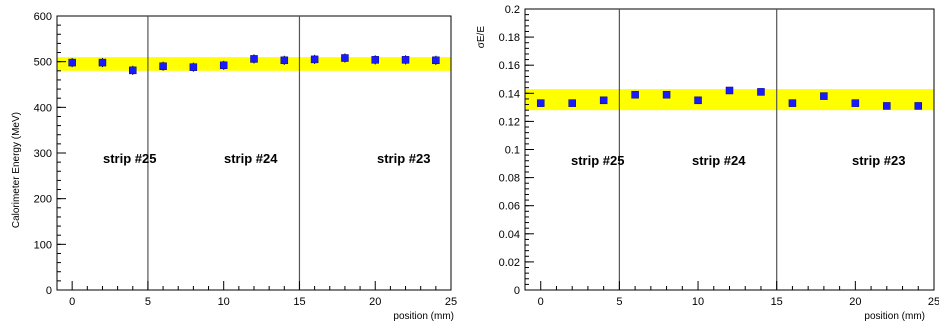 This screenshot has height=330, width=939. What do you see at coordinates (43, 154) in the screenshot?
I see `y-tick-label: 300` at bounding box center [43, 154].